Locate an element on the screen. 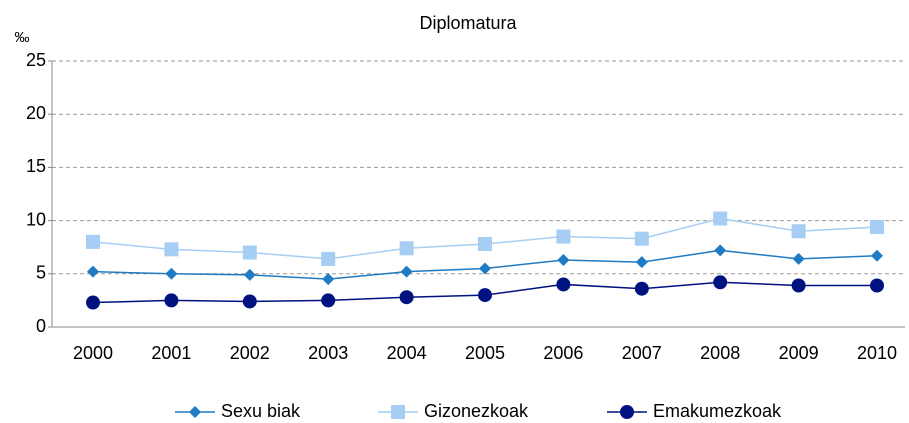  x-tick-label: 2001 is located at coordinates (171, 353).